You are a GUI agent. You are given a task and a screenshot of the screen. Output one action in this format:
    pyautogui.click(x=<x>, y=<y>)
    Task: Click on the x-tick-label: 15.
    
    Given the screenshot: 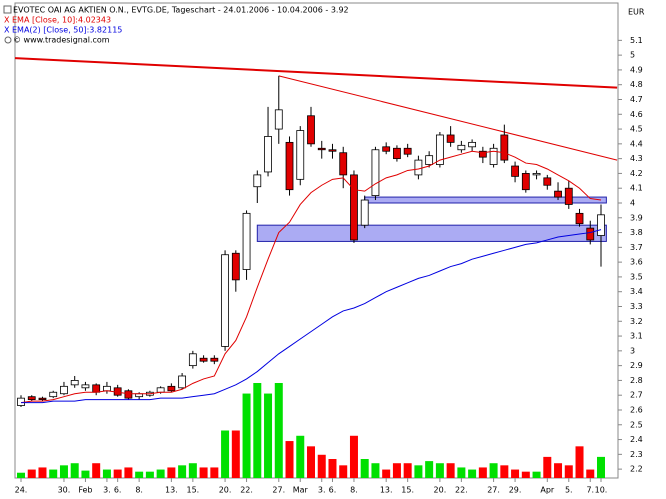 What is the action you would take?
    pyautogui.click(x=407, y=490)
    